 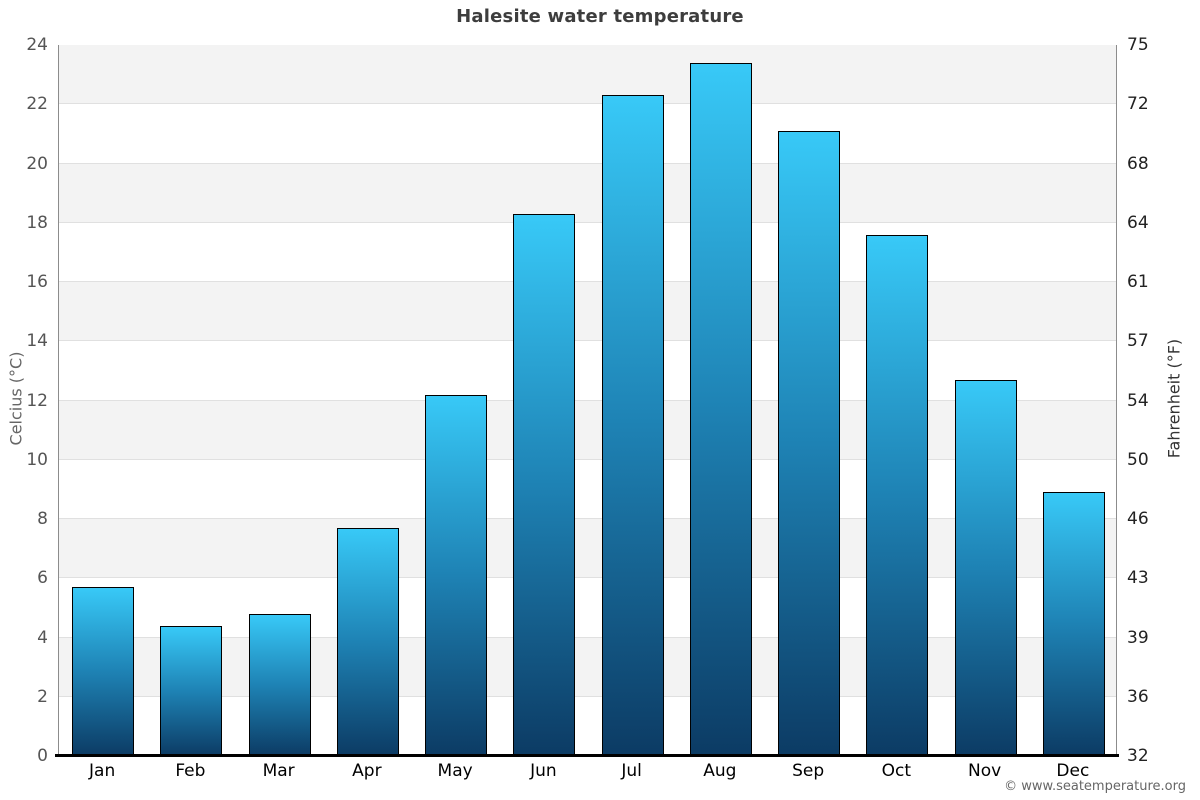 I want to click on celsius-tick-label: 2, so click(x=42, y=696).